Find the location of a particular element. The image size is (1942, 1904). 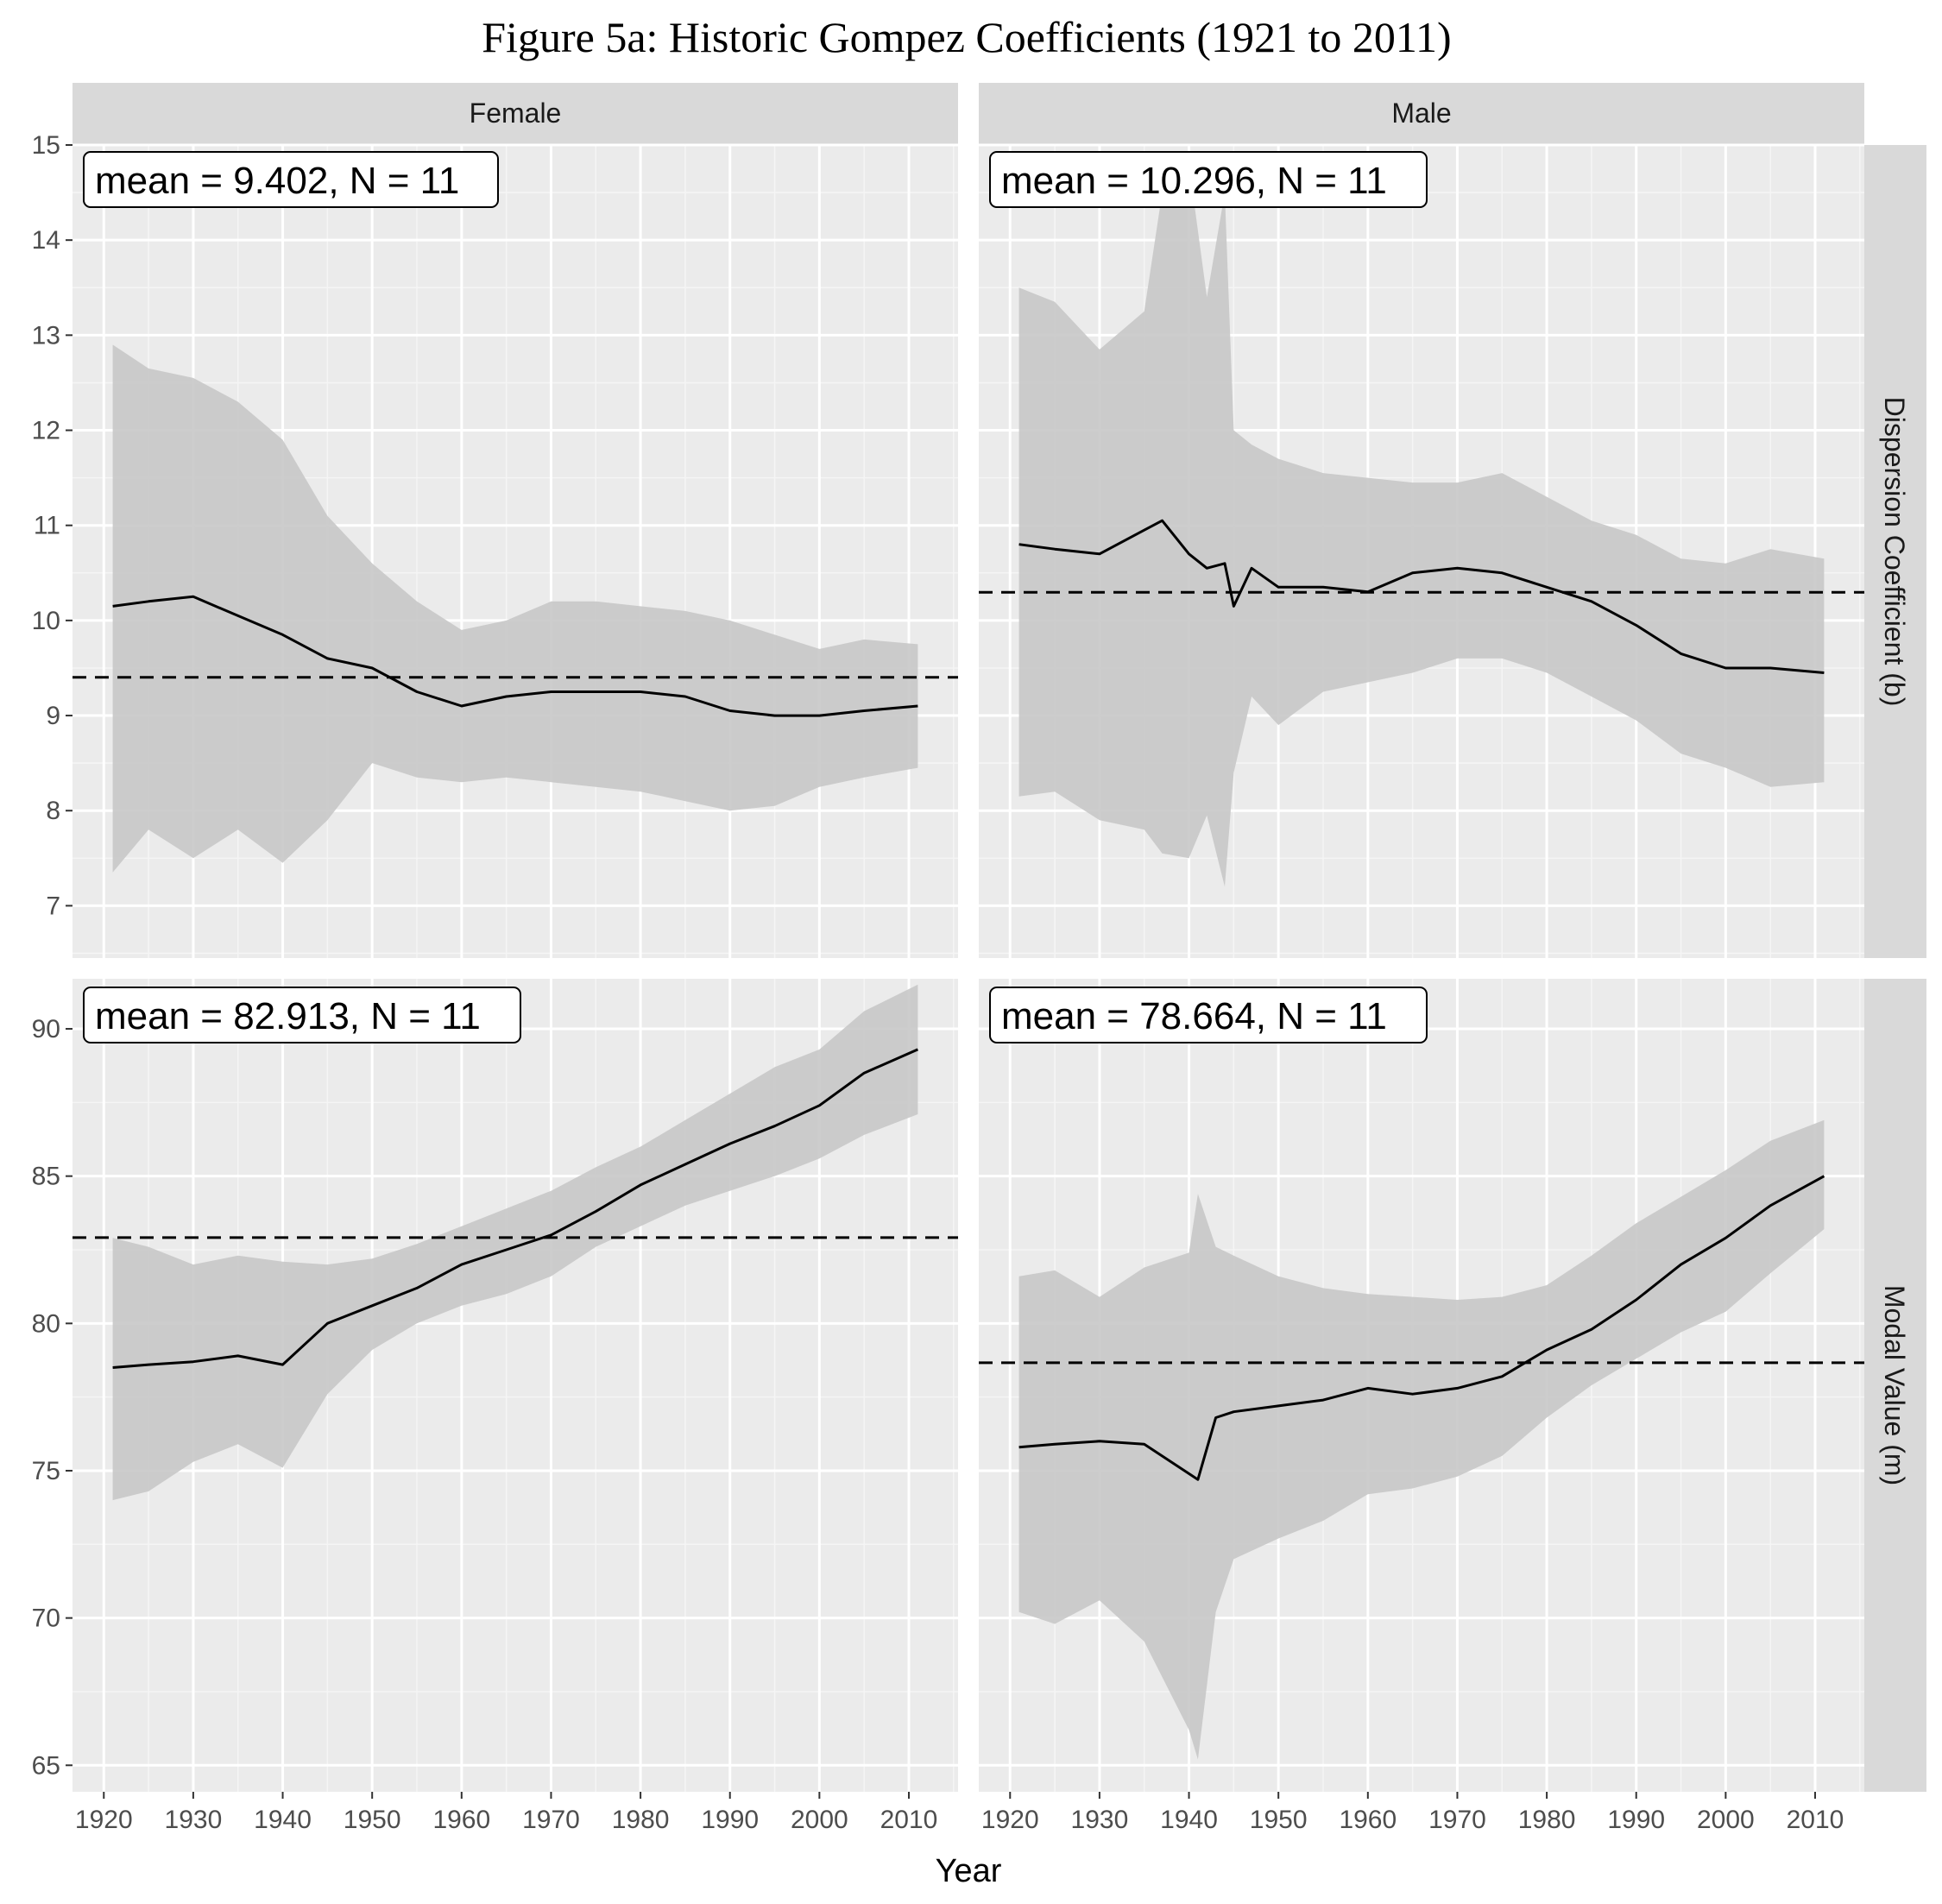

annotation-female-dispersion: mean = 9.402, N = 11 is located at coordinates (277, 181).